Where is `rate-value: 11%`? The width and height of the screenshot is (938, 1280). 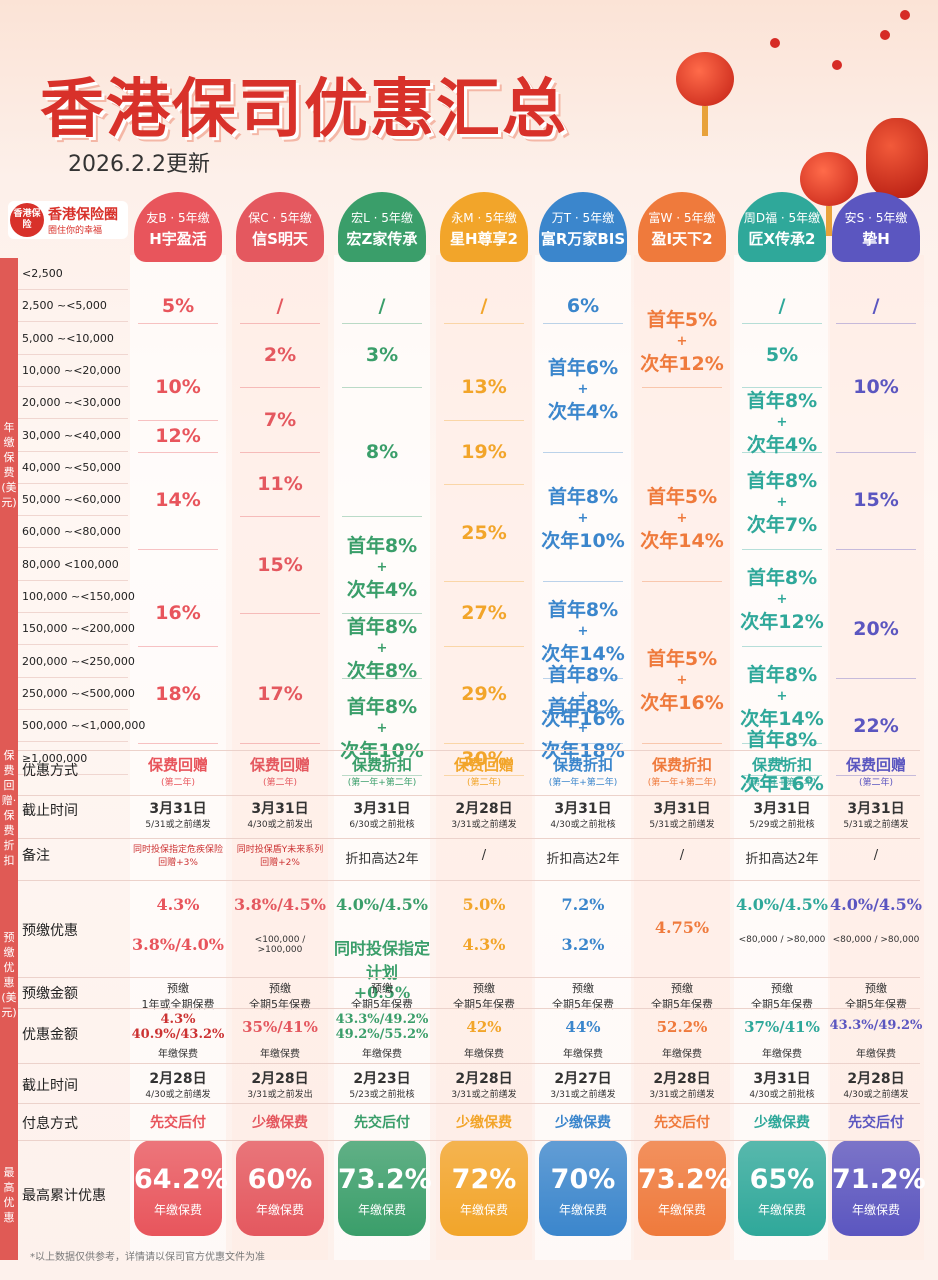
rate-value: 11% is located at coordinates (280, 484).